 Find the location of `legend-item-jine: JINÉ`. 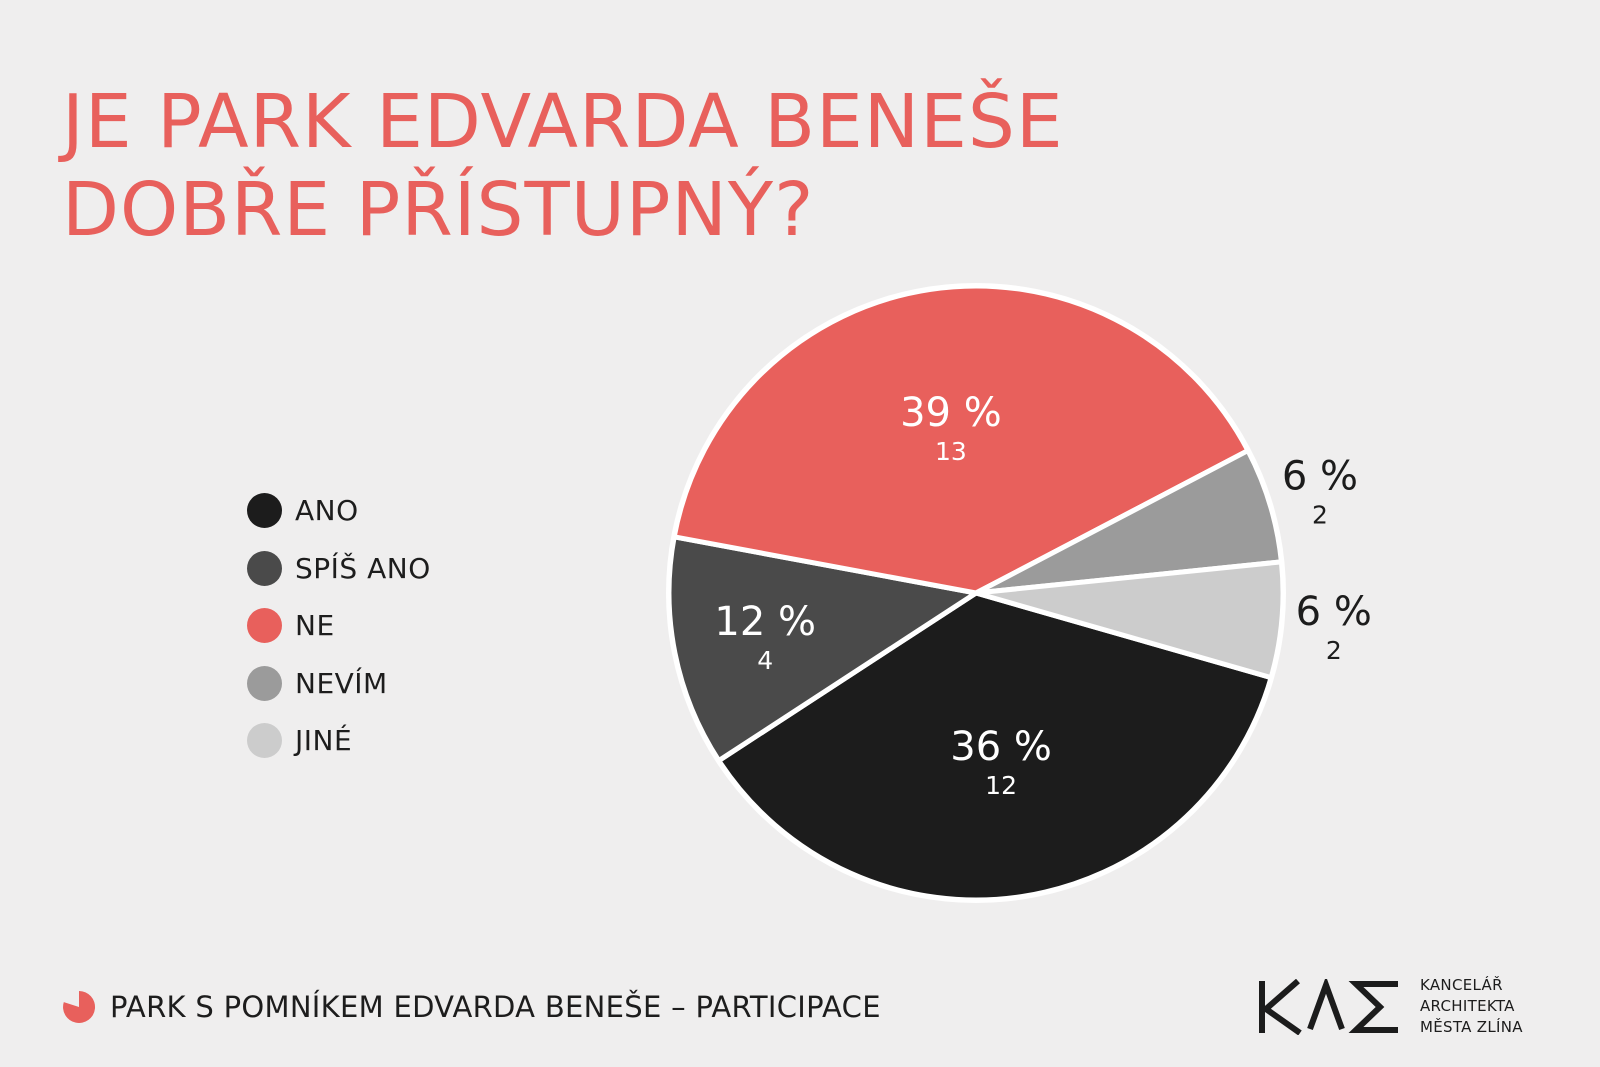

legend-item-jine: JINÉ is located at coordinates (339, 741).